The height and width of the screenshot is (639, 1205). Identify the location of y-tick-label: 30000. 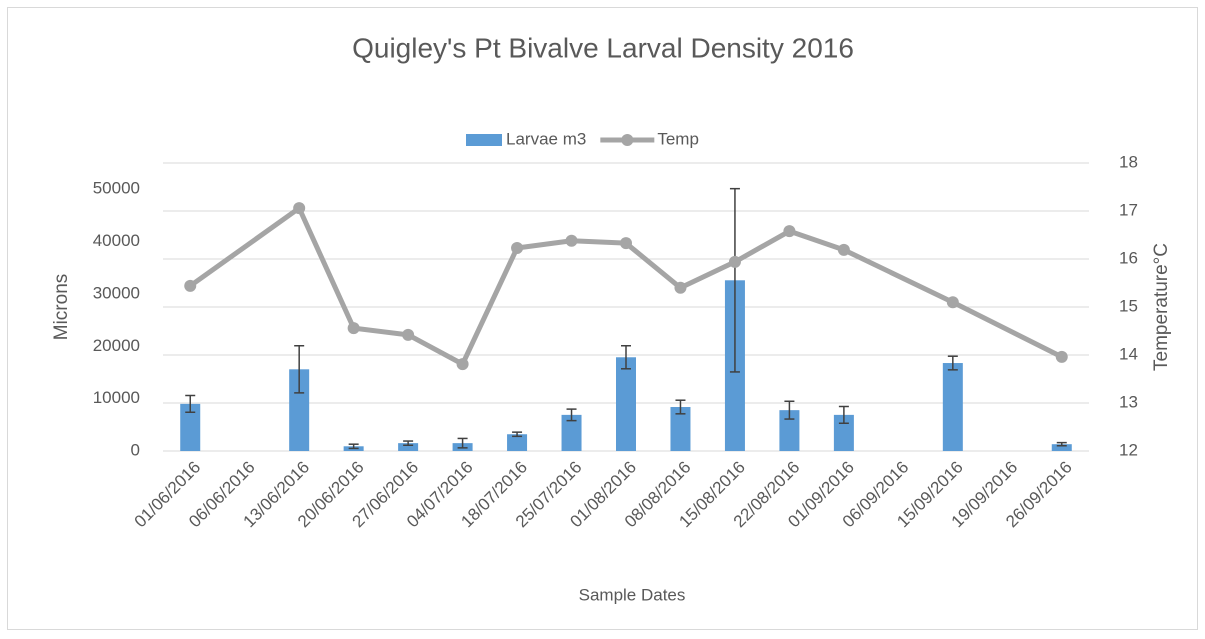
(116, 292).